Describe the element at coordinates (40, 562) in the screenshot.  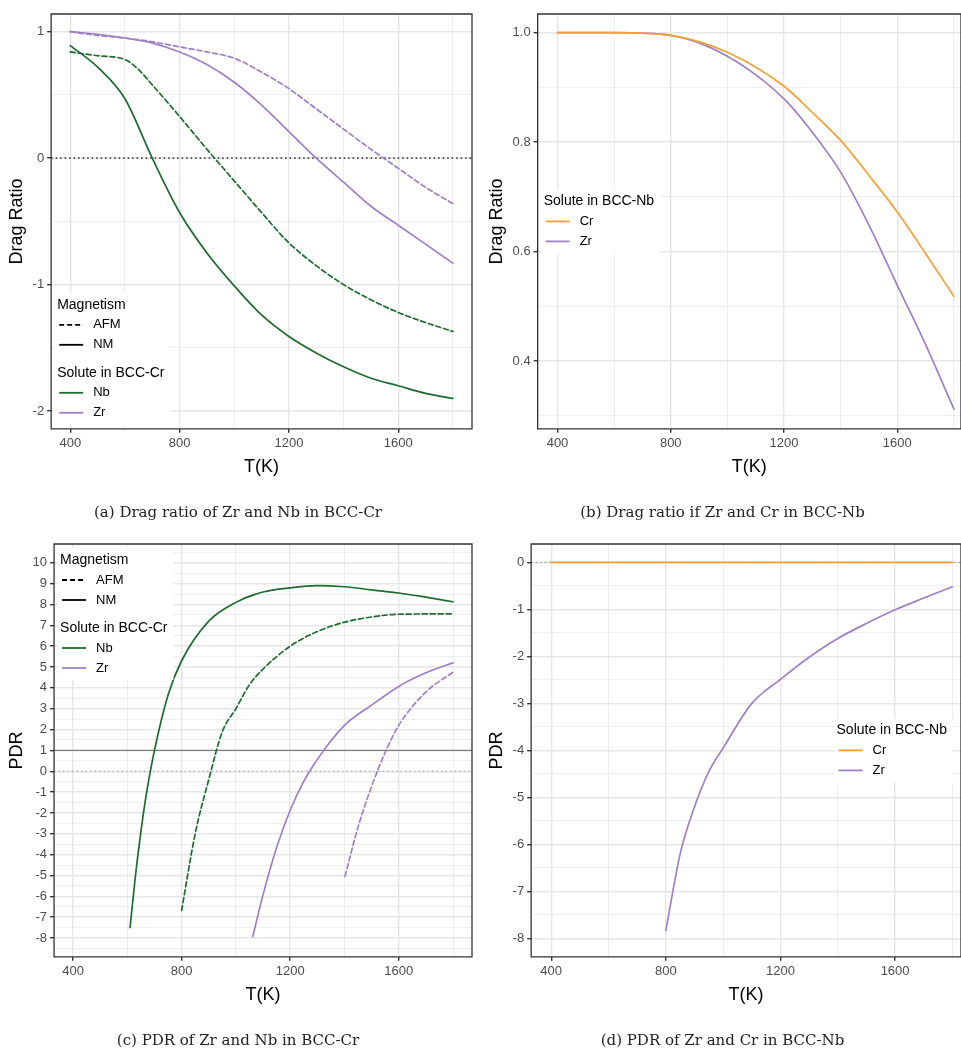
I see `y-tick-label: 10` at that location.